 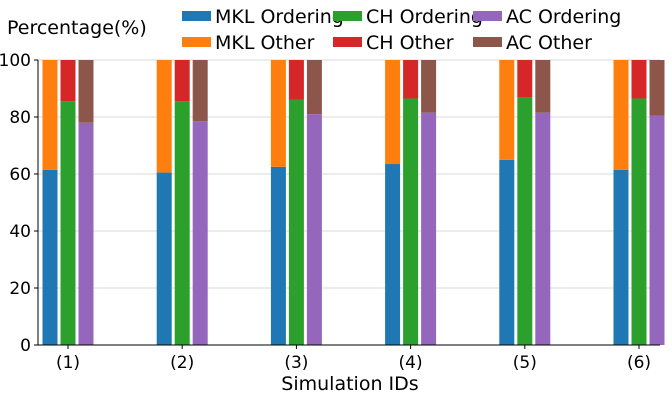 I want to click on y-tick-label: 20, so click(x=20, y=289).